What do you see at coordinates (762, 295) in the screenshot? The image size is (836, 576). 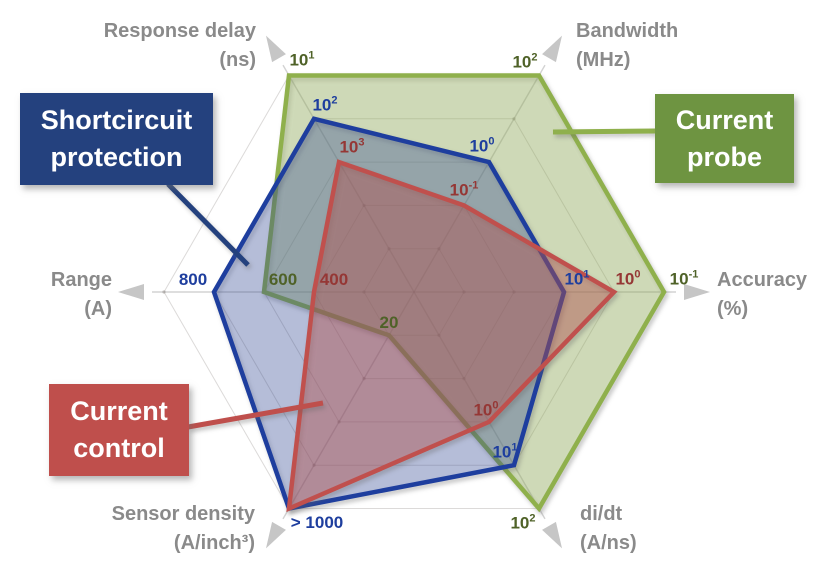 I see `axis-label-accuracy: Accuracy (%)` at bounding box center [762, 295].